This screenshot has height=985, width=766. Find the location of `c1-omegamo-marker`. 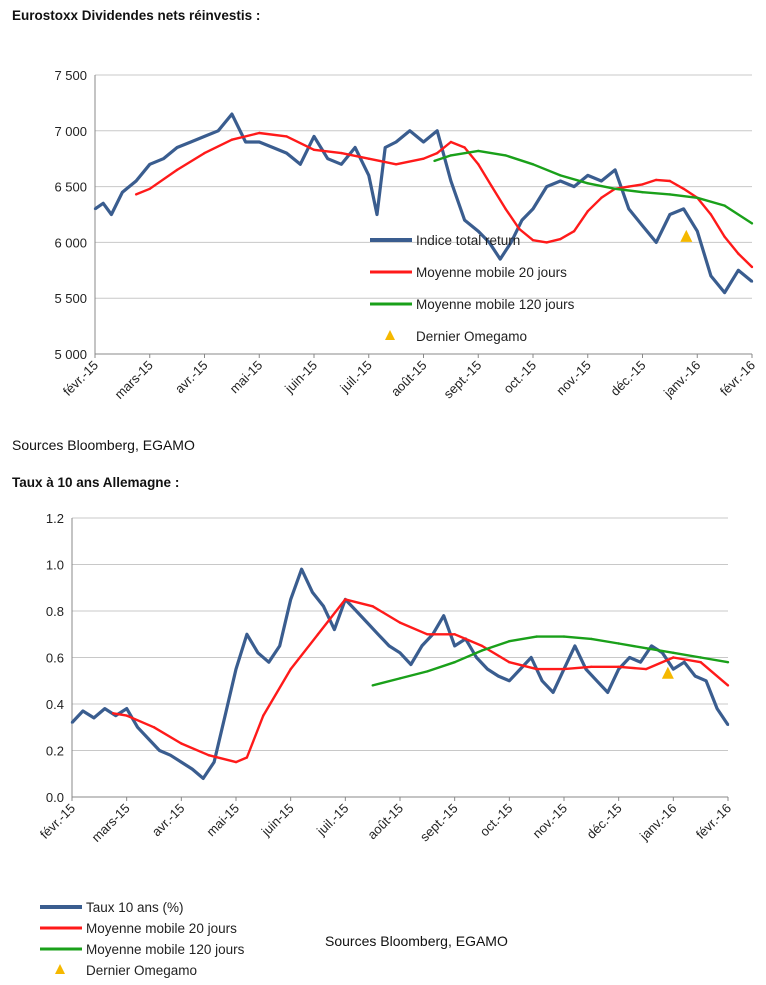

c1-omegamo-marker is located at coordinates (686, 235).